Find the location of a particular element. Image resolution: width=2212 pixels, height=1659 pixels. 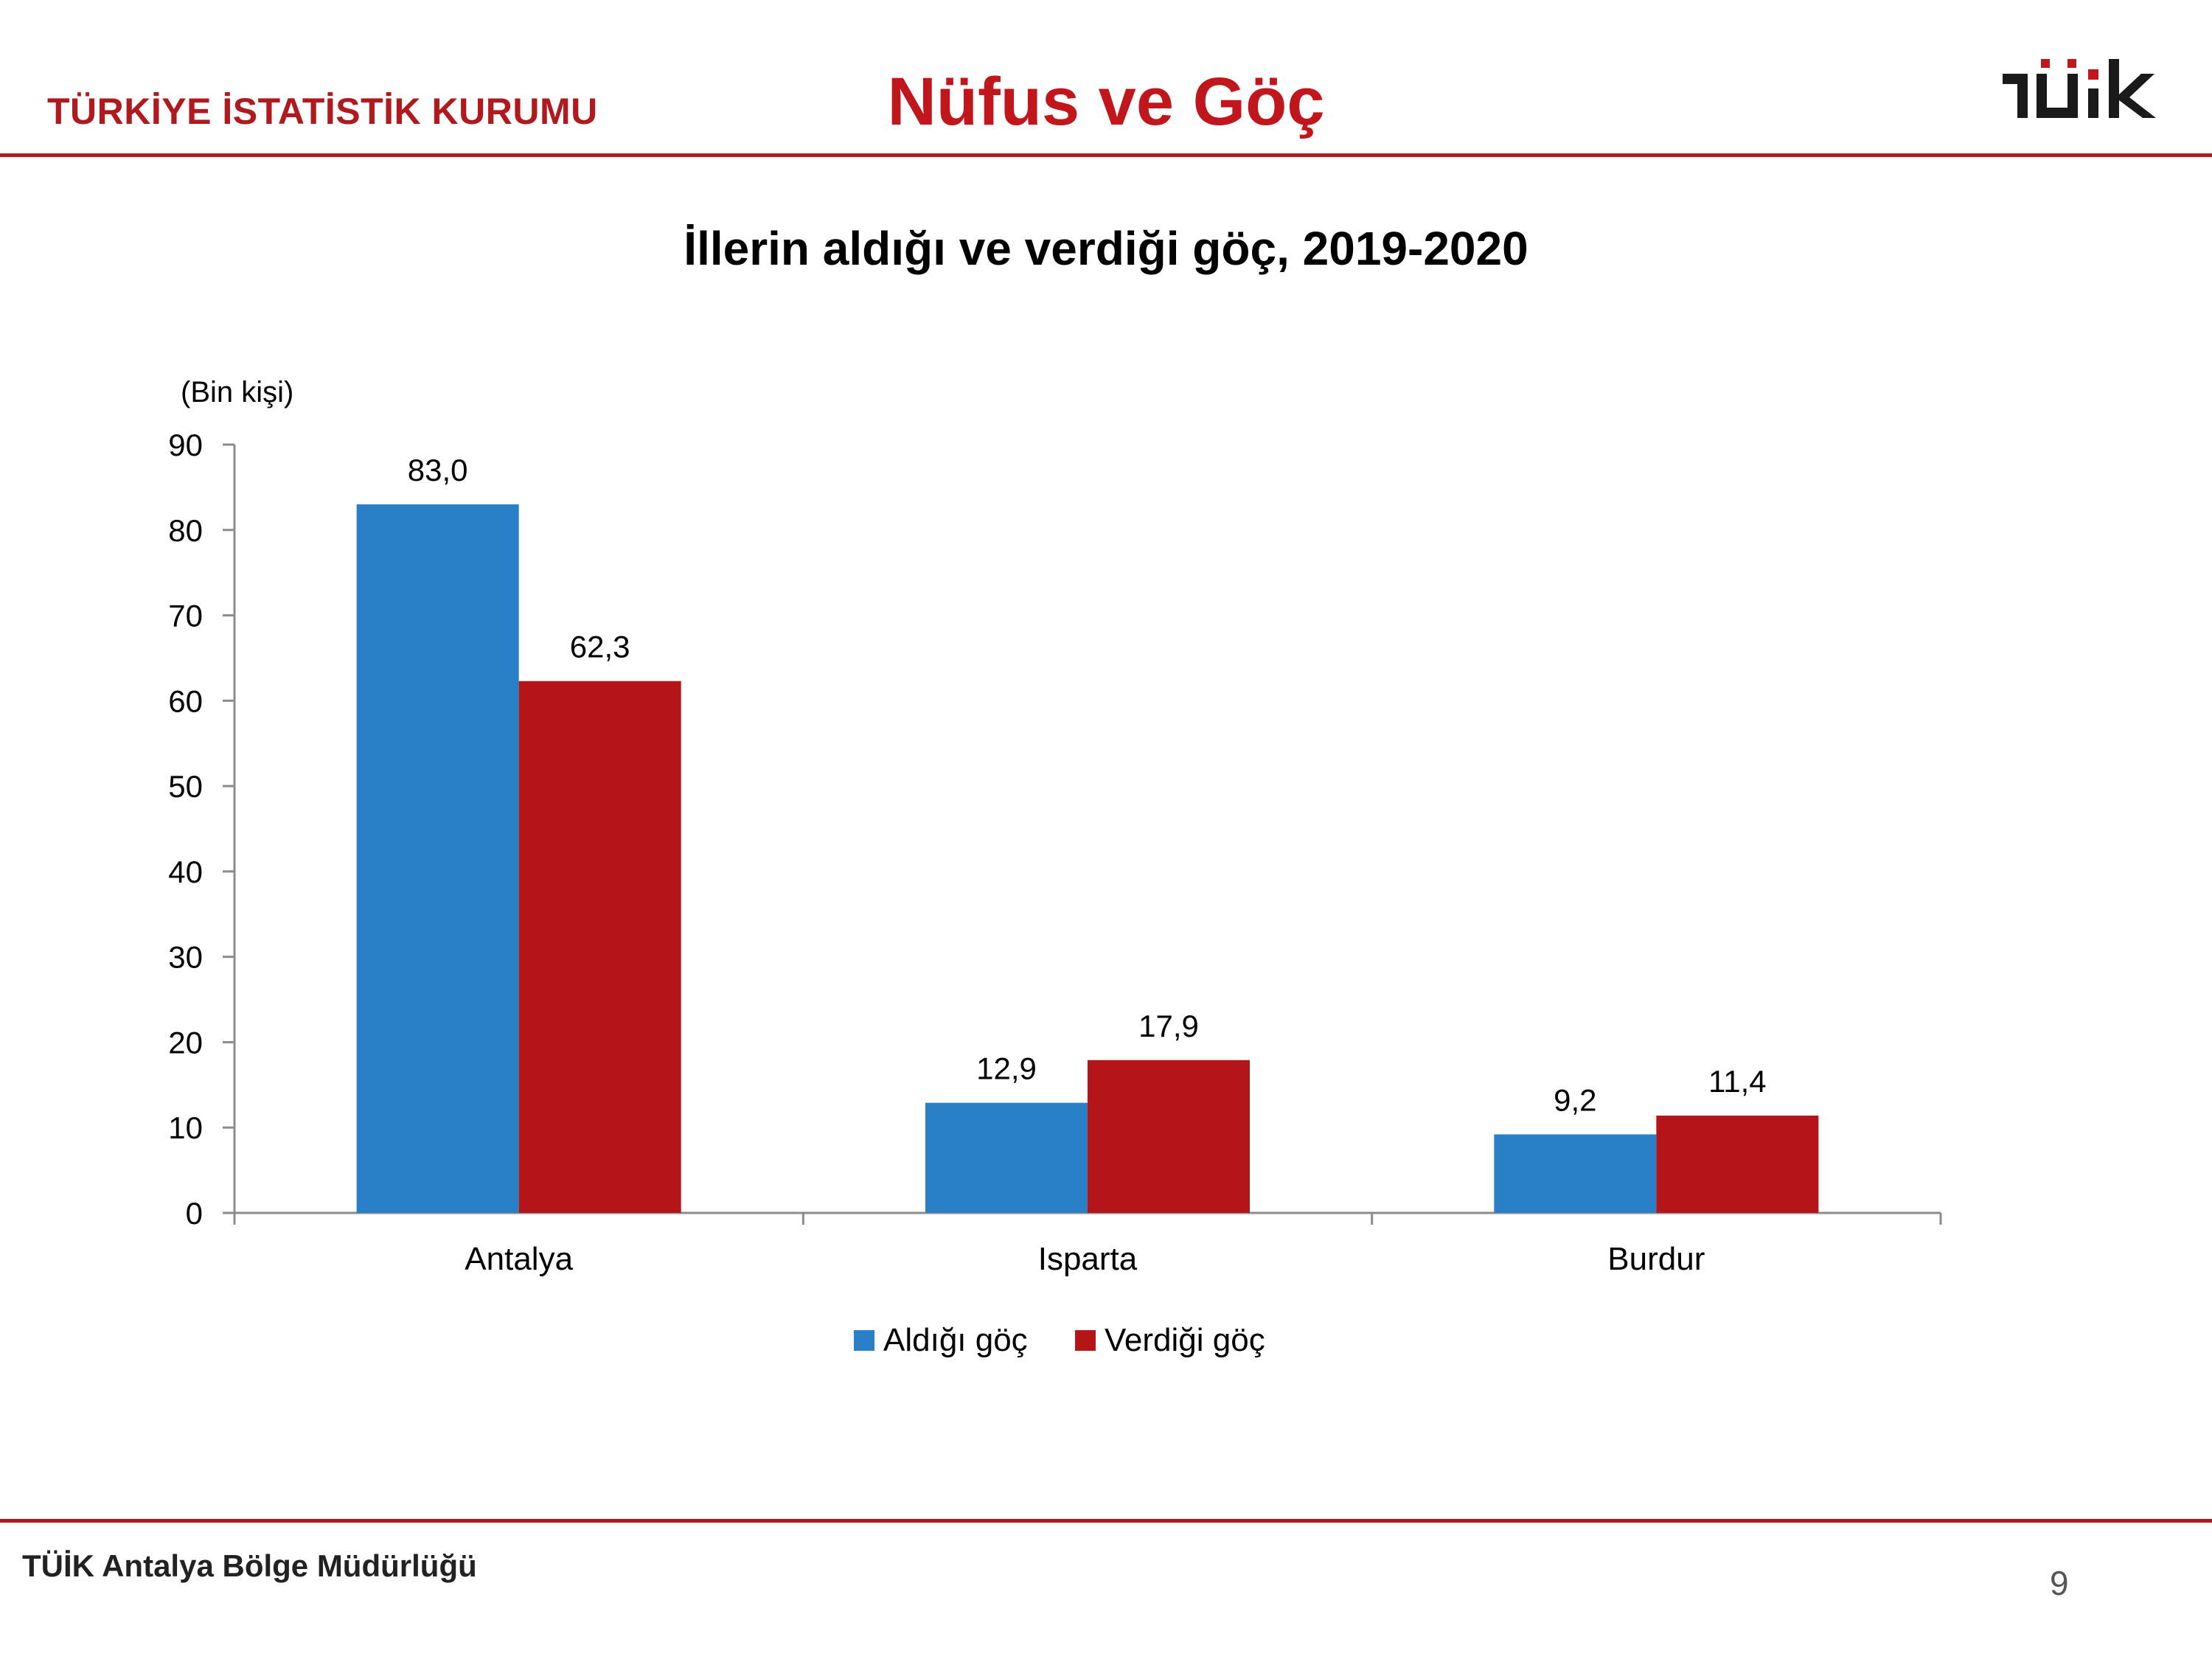

footer-divider is located at coordinates (1106, 1521).